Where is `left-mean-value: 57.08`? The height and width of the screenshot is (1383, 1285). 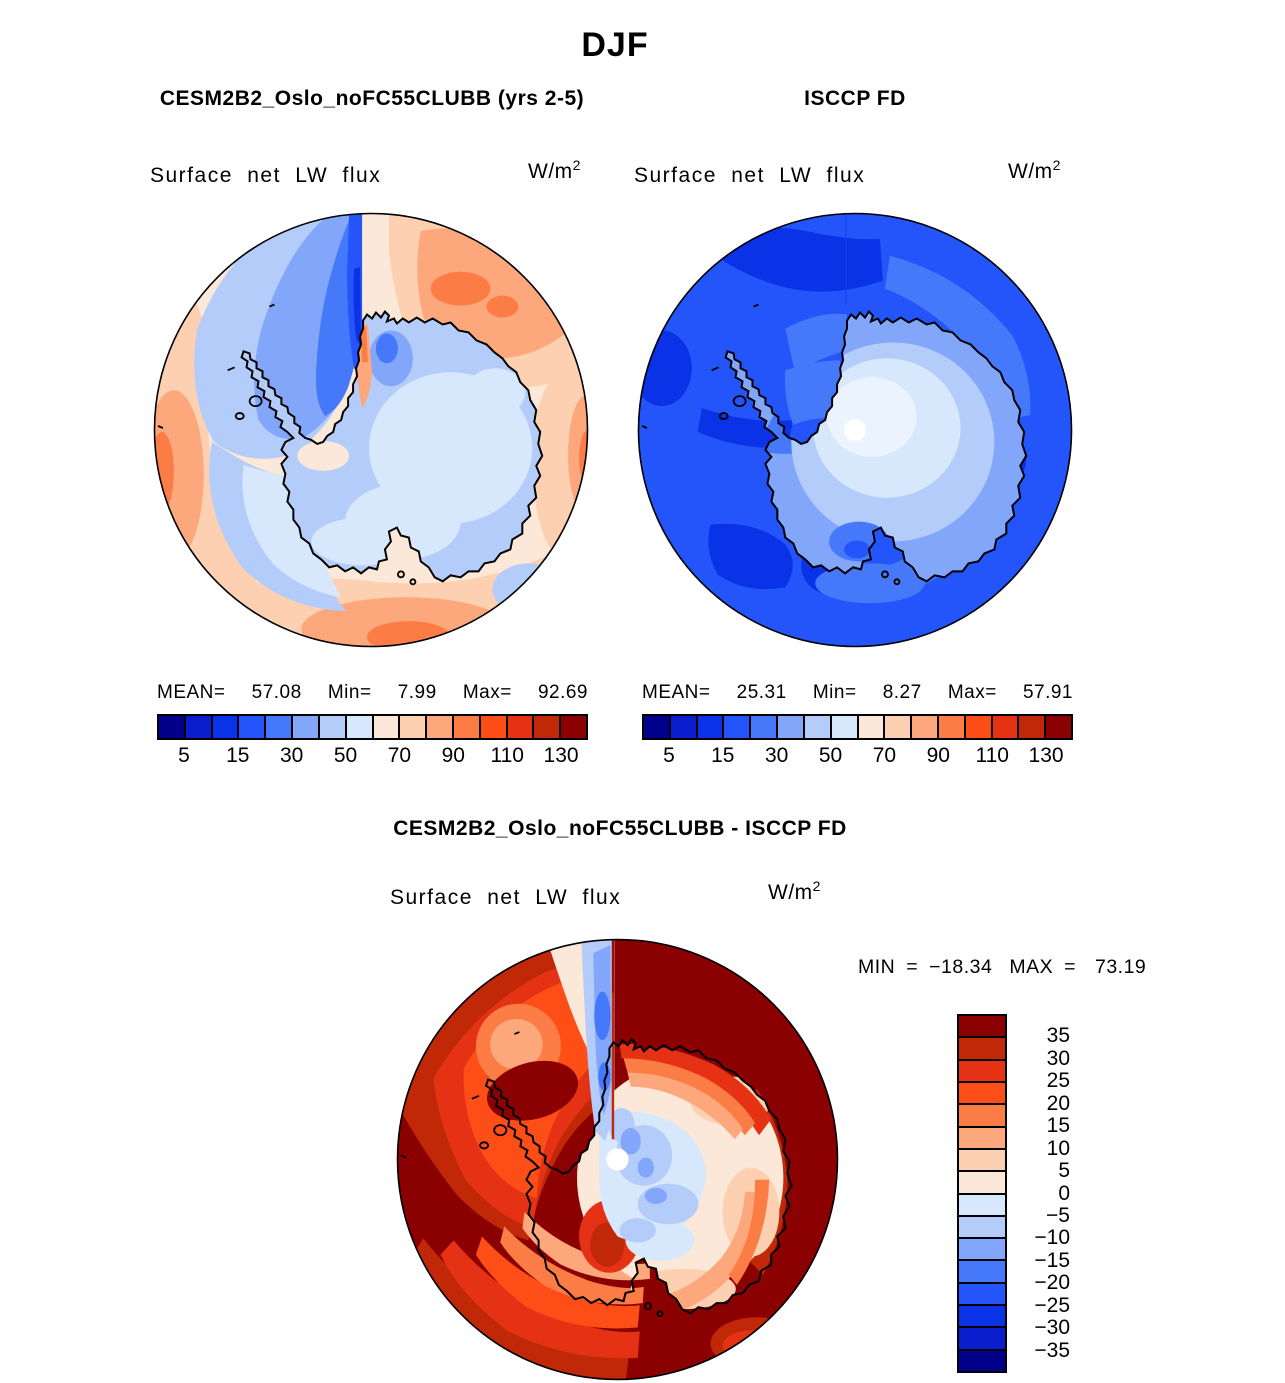 left-mean-value: 57.08 is located at coordinates (276, 692).